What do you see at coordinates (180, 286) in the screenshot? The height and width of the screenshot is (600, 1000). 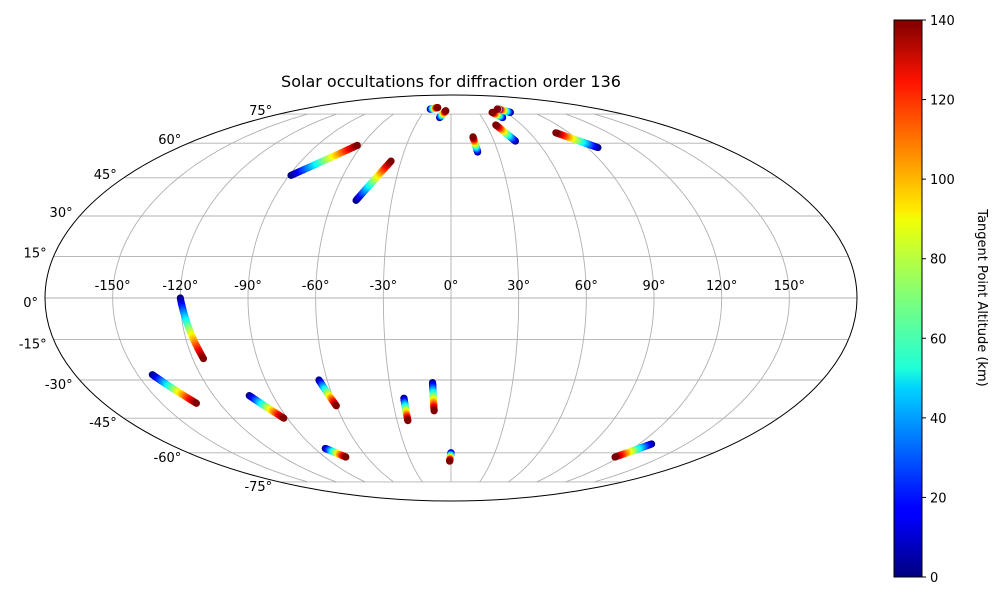 I see `lon-tick-label: -120°` at bounding box center [180, 286].